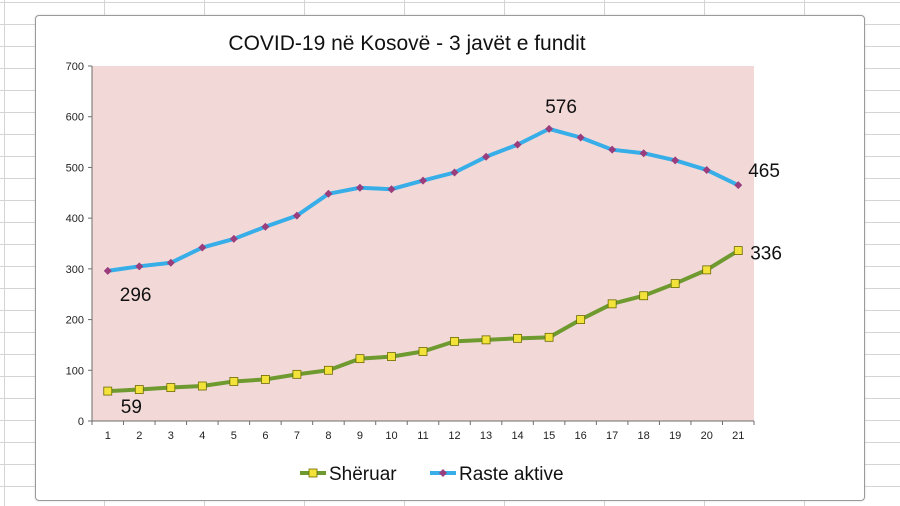  I want to click on legend-label: Shëruar, so click(363, 474).